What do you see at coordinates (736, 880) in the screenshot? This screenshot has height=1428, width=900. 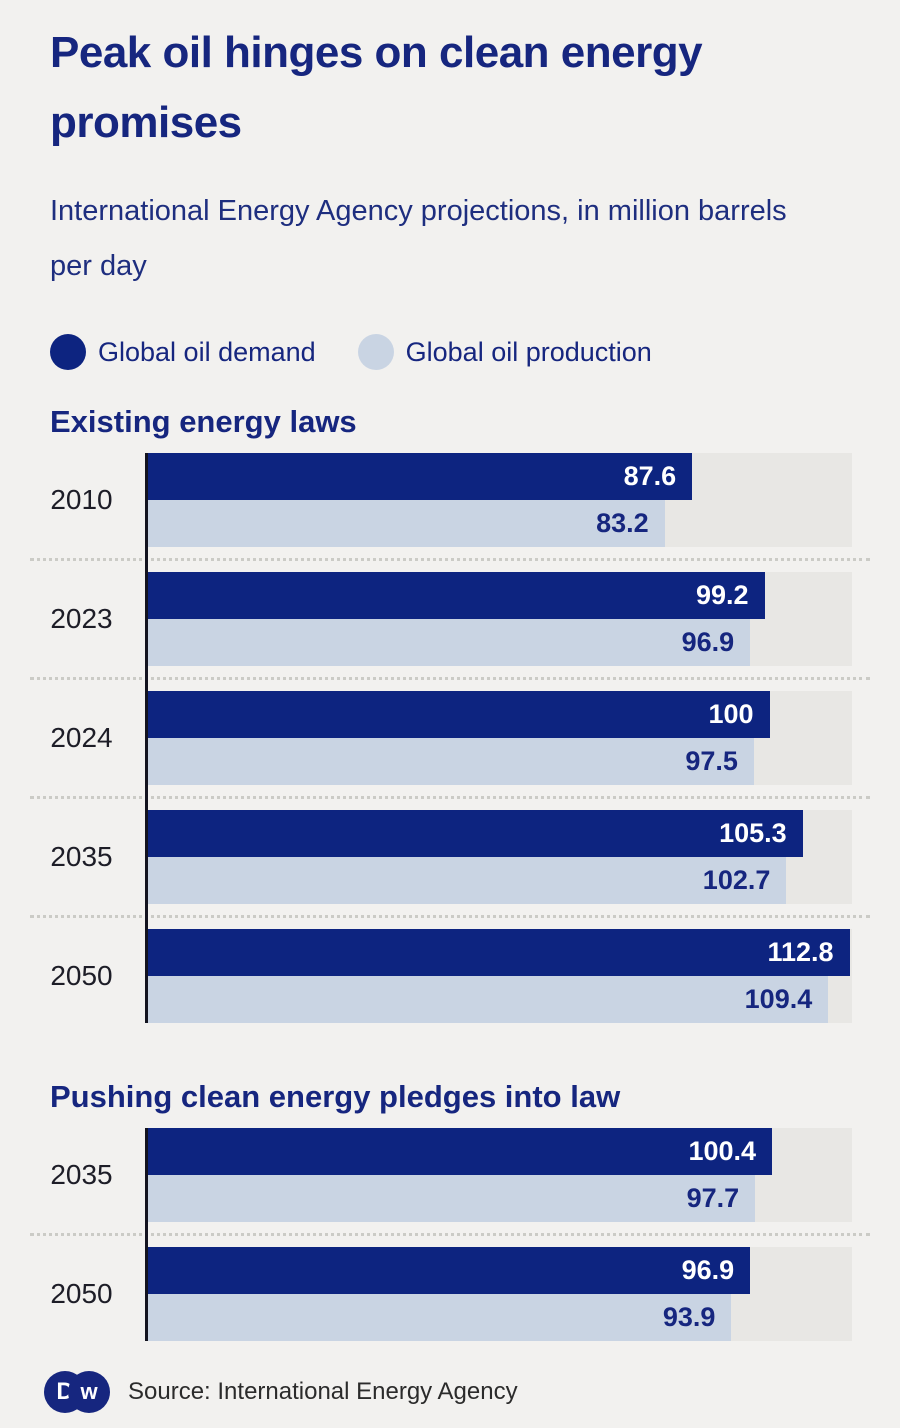 I see `production-value-label: 102.7` at bounding box center [736, 880].